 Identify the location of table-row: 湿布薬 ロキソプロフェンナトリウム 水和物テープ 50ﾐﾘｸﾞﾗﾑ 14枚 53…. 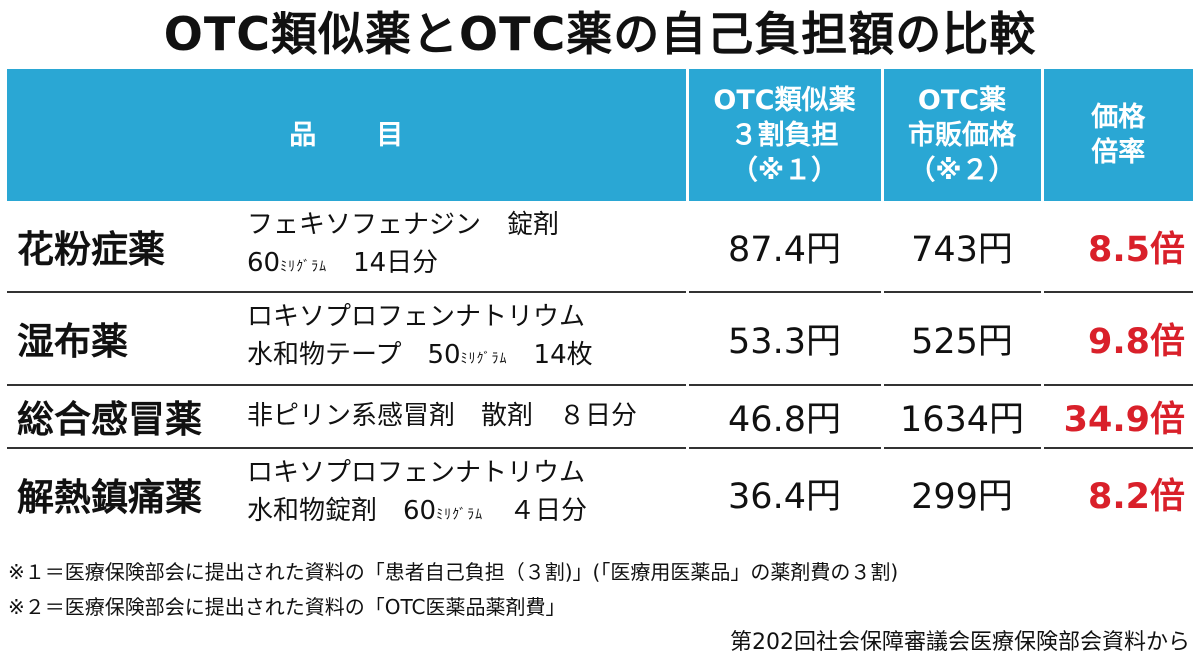
(600, 338).